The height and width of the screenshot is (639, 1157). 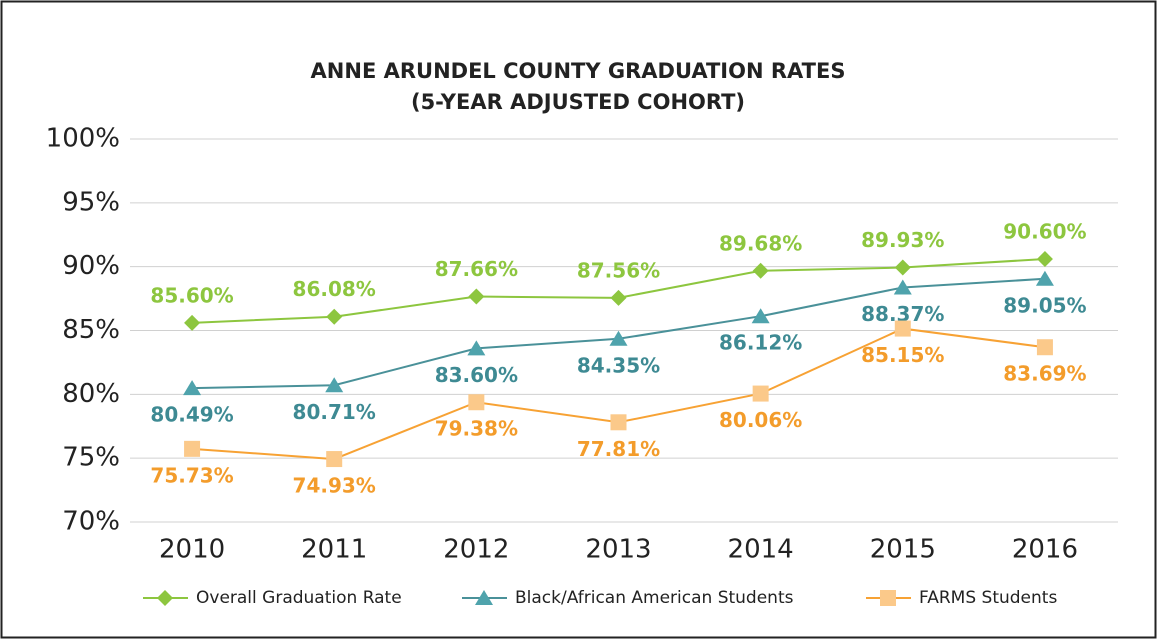 What do you see at coordinates (476, 429) in the screenshot?
I see `data-label: 79.38%` at bounding box center [476, 429].